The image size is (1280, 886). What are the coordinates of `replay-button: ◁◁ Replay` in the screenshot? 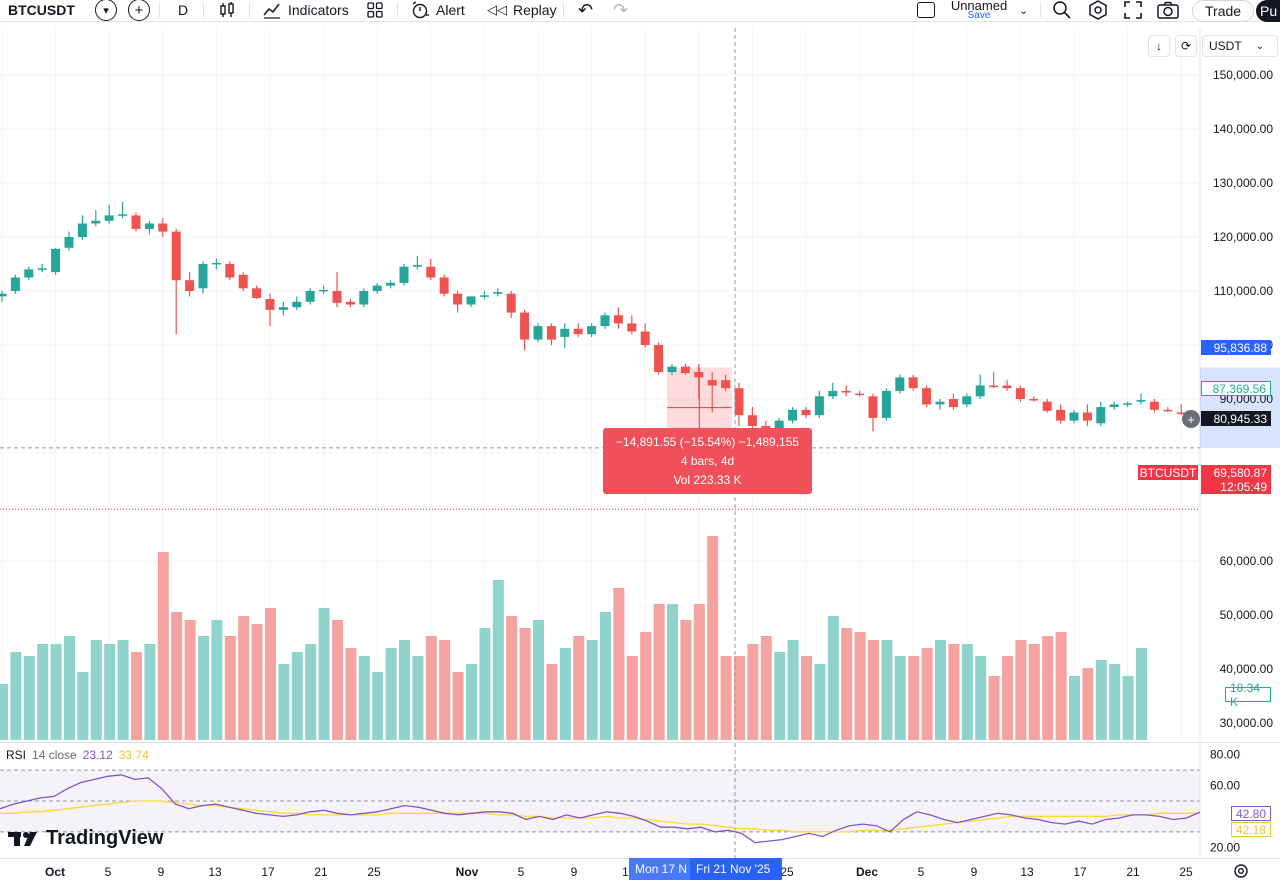 It's located at (522, 10).